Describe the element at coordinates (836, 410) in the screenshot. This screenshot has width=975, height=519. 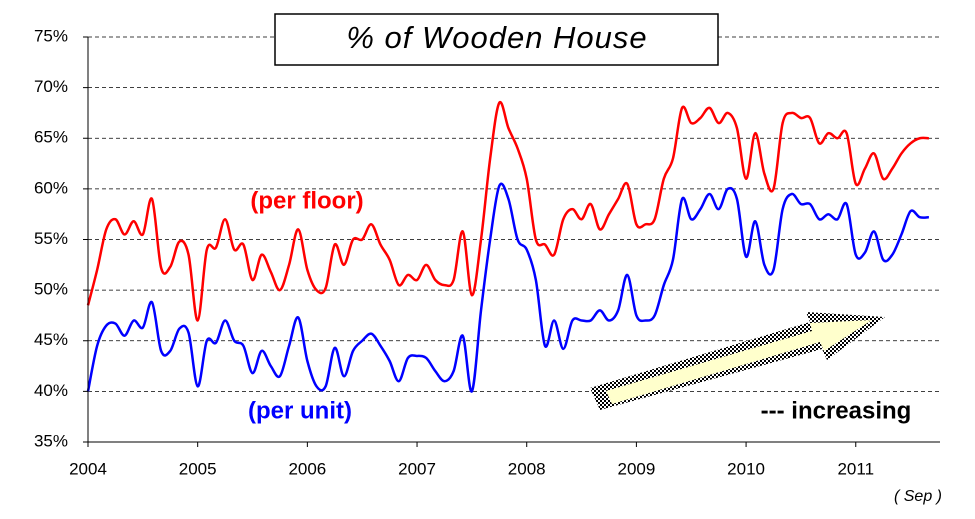
I see `annotation: --- increasing` at that location.